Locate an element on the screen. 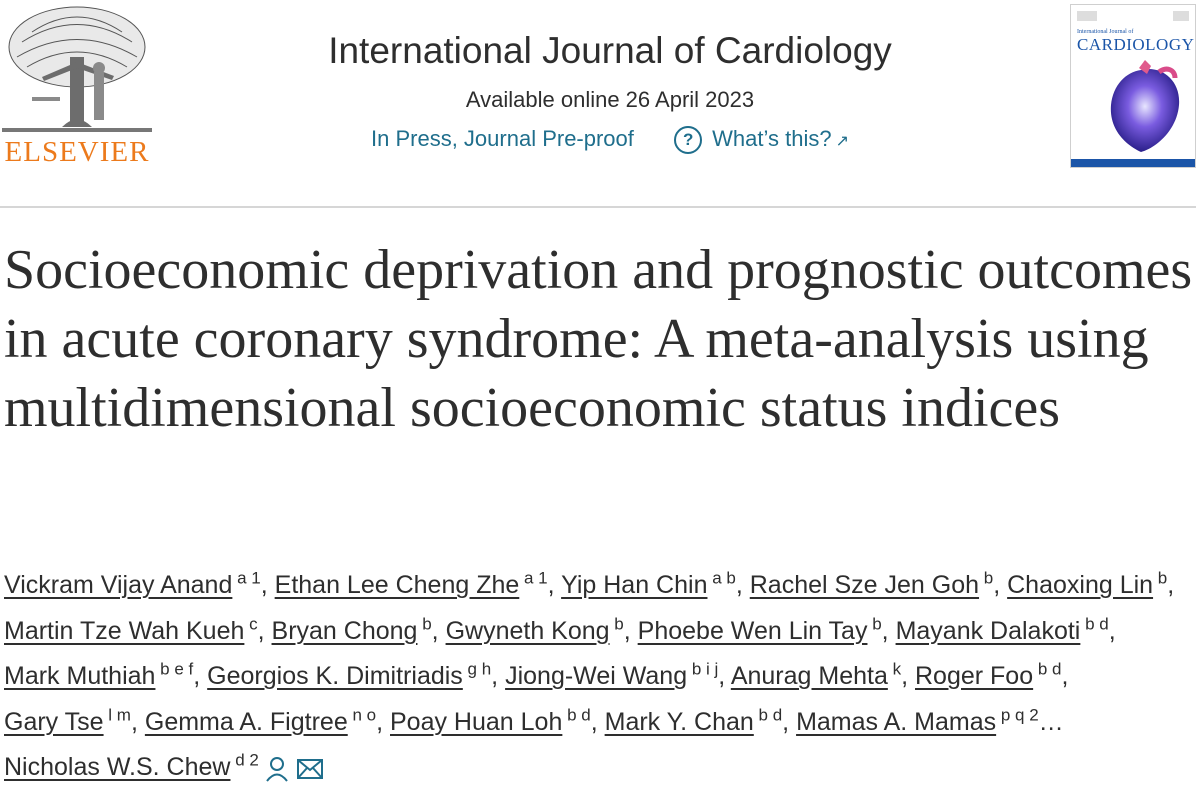  author-name: Martin Tze Wah Kueh is located at coordinates (124, 630).